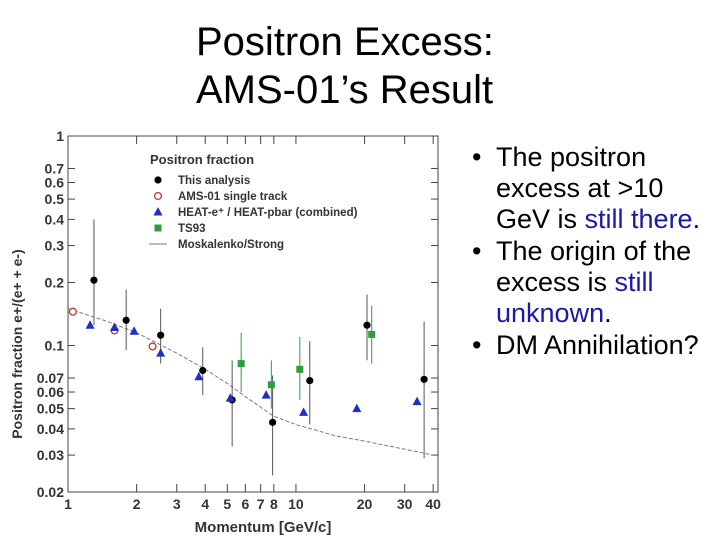  What do you see at coordinates (250, 382) in the screenshot?
I see `model-curve` at bounding box center [250, 382].